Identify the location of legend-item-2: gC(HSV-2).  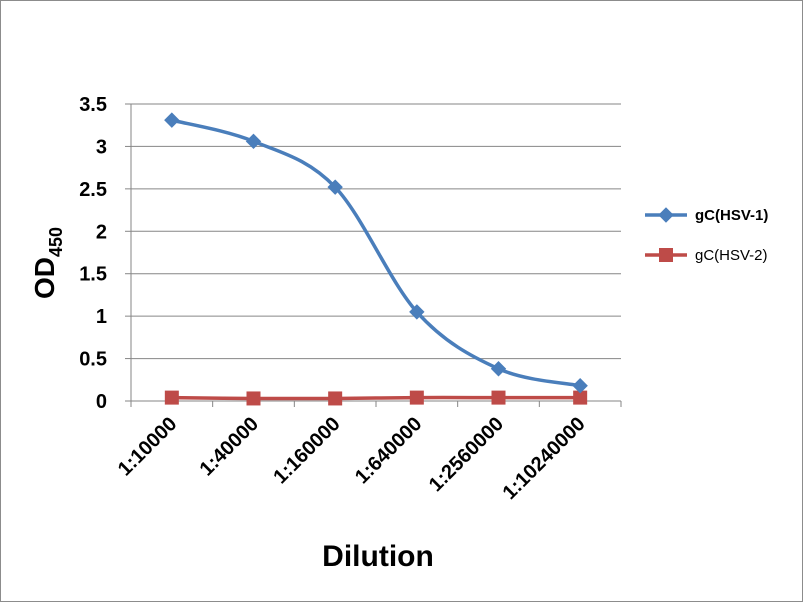
(706, 255).